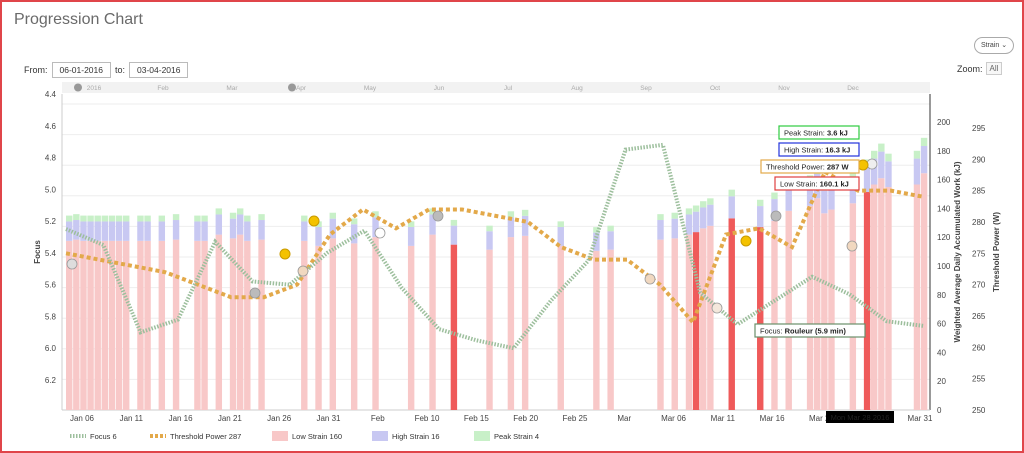 This screenshot has height=453, width=1024. I want to click on right-axis-2-tick: 285, so click(979, 191).